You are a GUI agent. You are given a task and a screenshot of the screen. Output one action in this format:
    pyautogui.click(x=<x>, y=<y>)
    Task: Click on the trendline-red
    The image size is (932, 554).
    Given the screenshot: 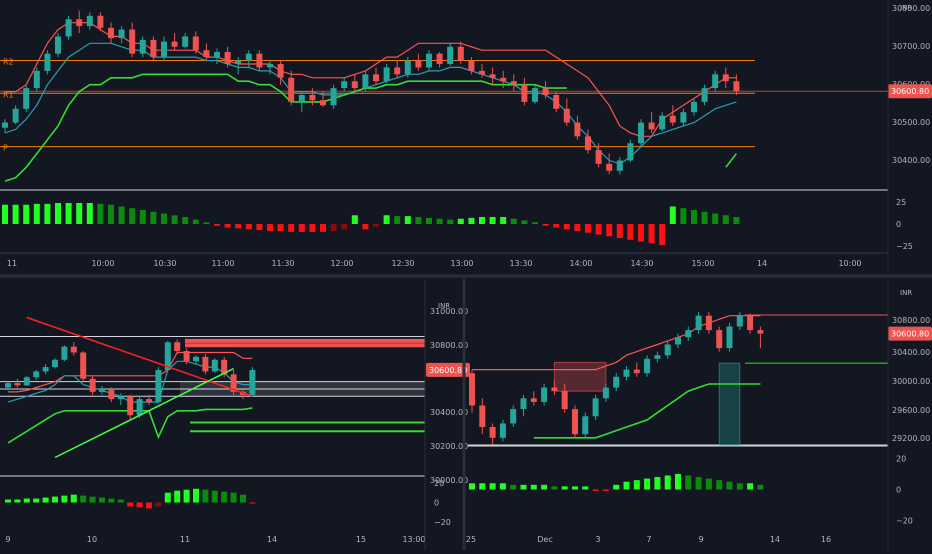 What is the action you would take?
    pyautogui.click(x=139, y=356)
    